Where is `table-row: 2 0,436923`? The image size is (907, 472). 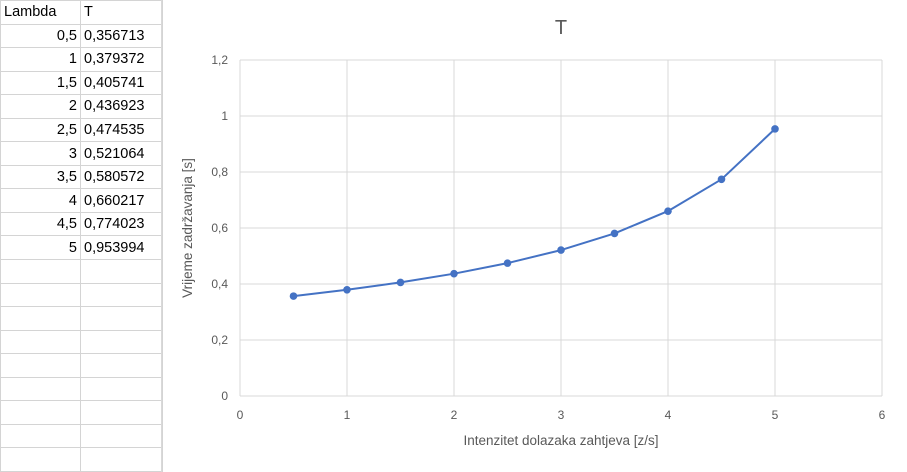 table-row: 2 0,436923 is located at coordinates (81, 106).